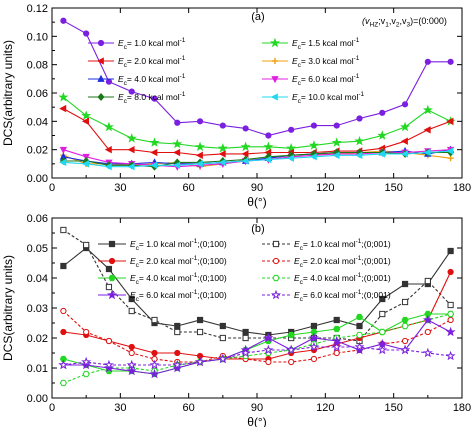 The image size is (474, 427). What do you see at coordinates (342, 296) in the screenshot?
I see `legend-label: Ec= 6.0 kcal mol-1;(0;001)` at bounding box center [342, 296].